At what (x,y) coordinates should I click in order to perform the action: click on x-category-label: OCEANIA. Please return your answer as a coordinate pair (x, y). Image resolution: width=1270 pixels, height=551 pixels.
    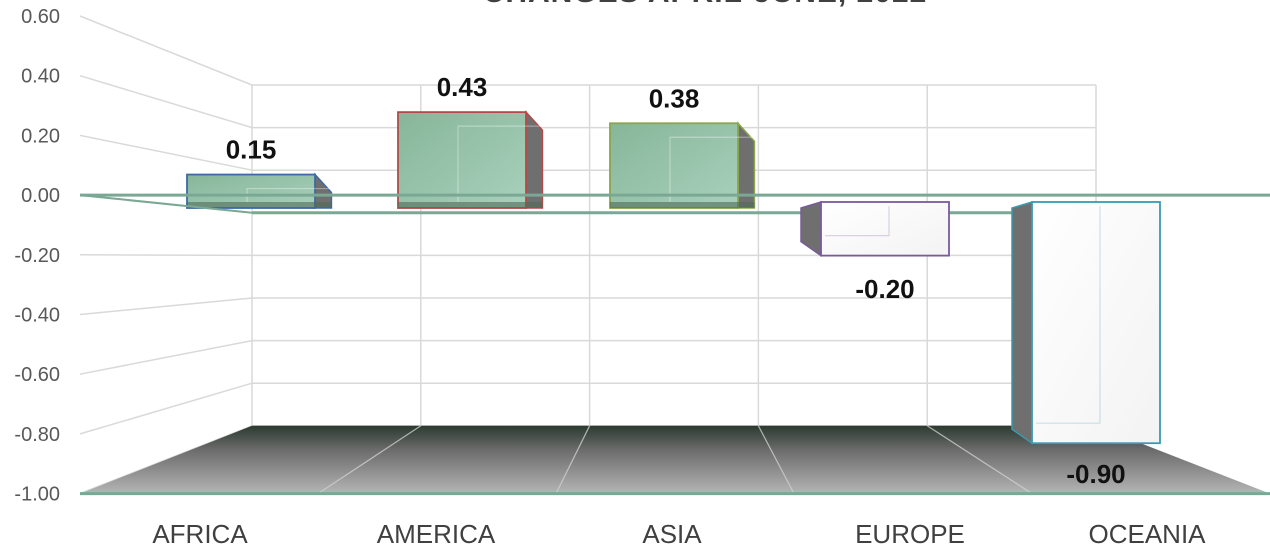
    Looking at the image, I should click on (1147, 534).